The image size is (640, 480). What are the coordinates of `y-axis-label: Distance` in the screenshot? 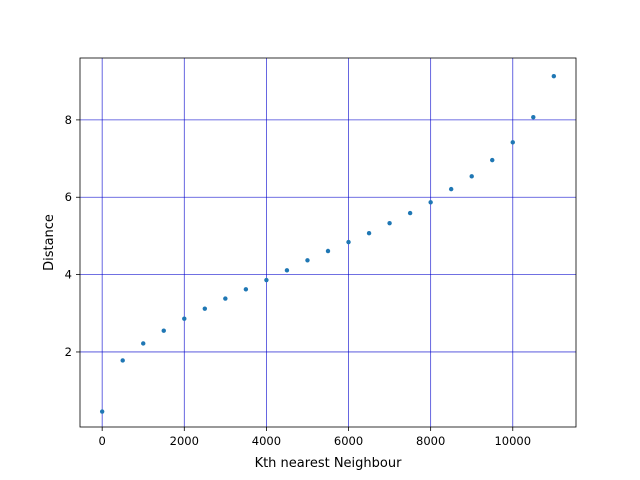 It's located at (49, 242).